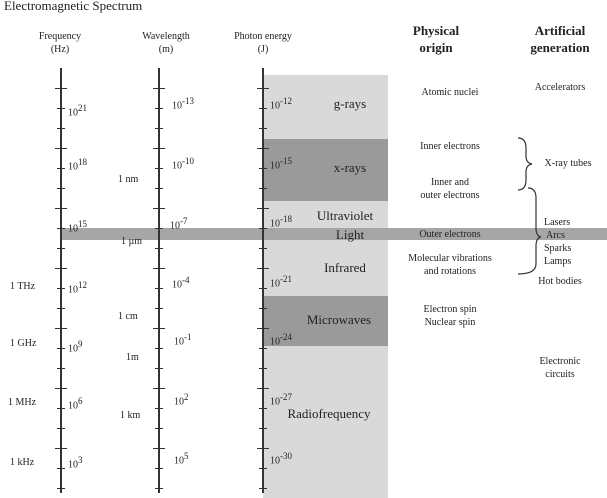 The width and height of the screenshot is (607, 498). I want to click on origin-spin: Electron spin Nuclear spin, so click(450, 316).